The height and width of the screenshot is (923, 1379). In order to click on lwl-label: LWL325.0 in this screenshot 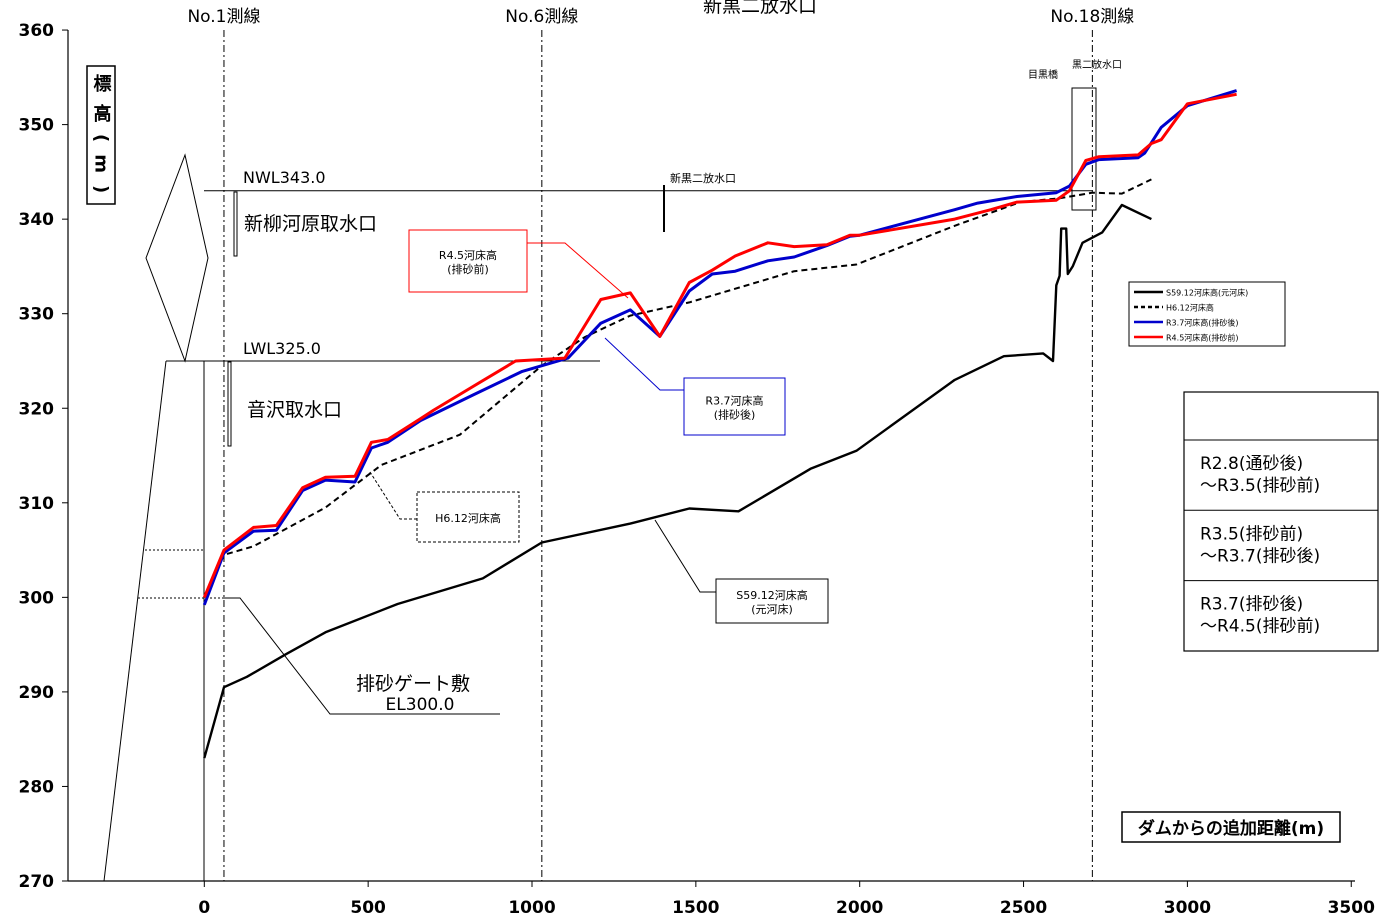, I will do `click(282, 348)`.